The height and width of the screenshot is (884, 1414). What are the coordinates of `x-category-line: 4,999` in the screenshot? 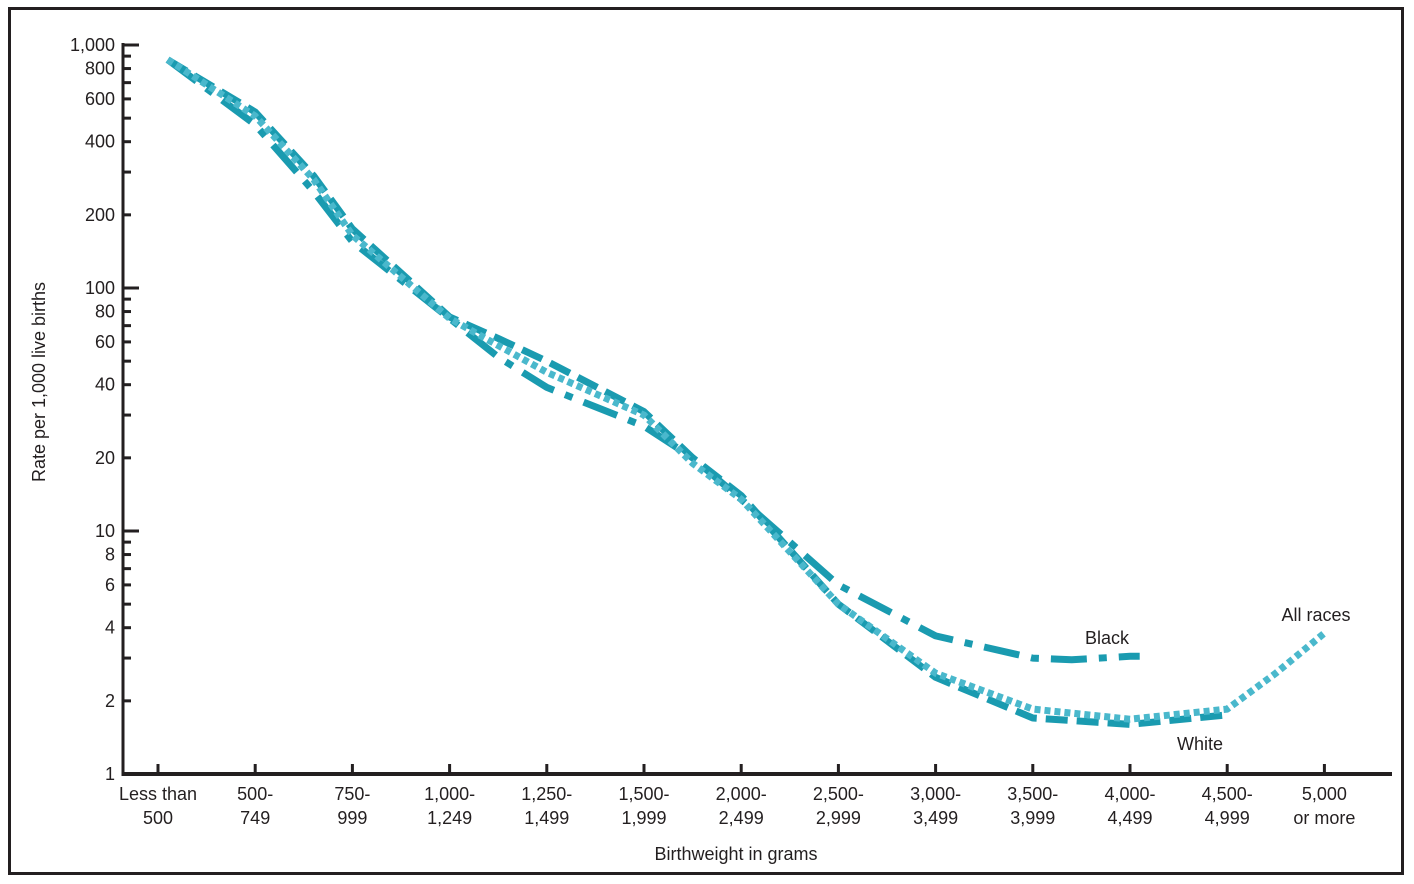 It's located at (1227, 818).